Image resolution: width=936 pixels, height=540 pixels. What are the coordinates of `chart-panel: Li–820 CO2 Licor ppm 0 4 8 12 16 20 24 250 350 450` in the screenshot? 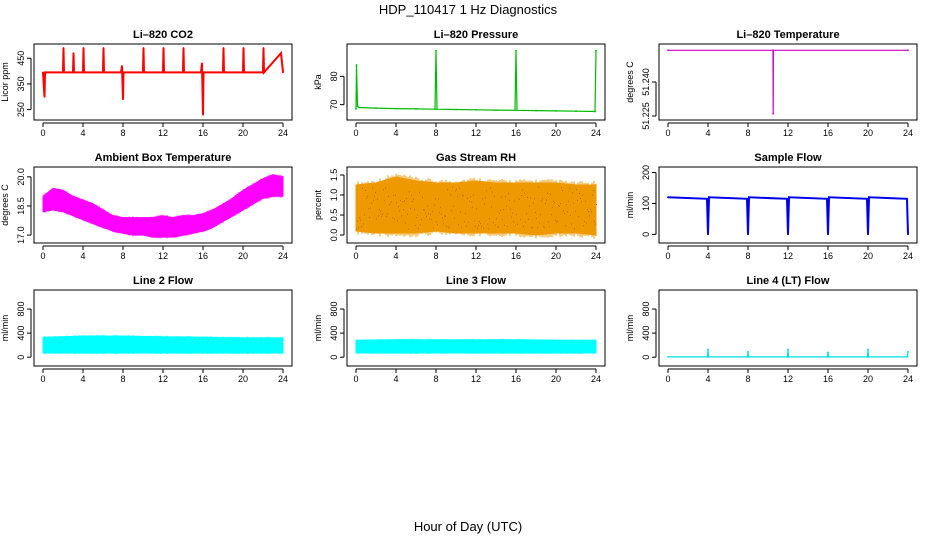 It's located at (146, 83).